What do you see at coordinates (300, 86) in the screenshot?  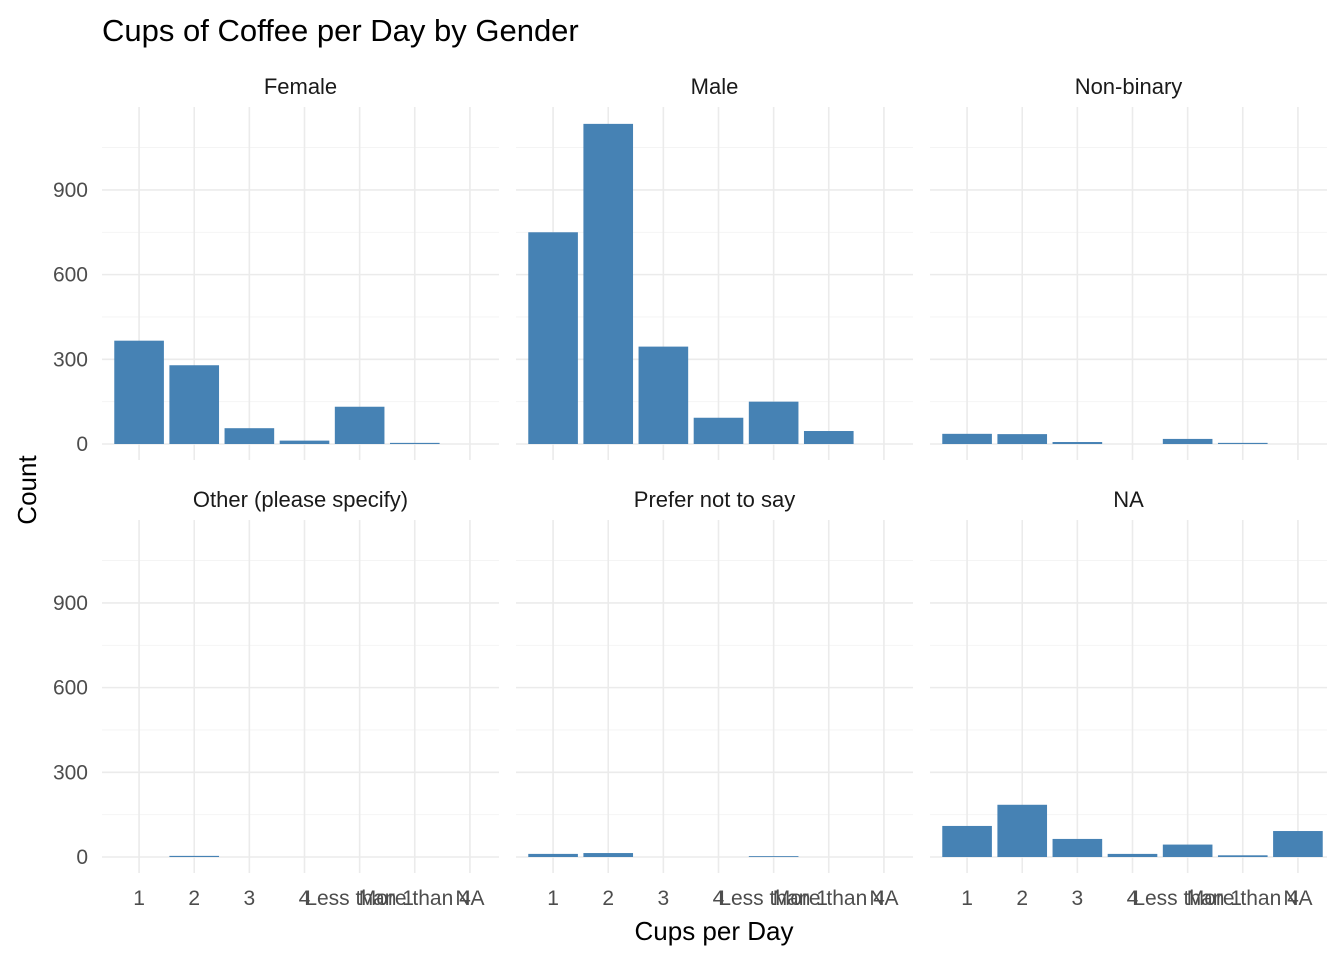 I see `facet-label: Female` at bounding box center [300, 86].